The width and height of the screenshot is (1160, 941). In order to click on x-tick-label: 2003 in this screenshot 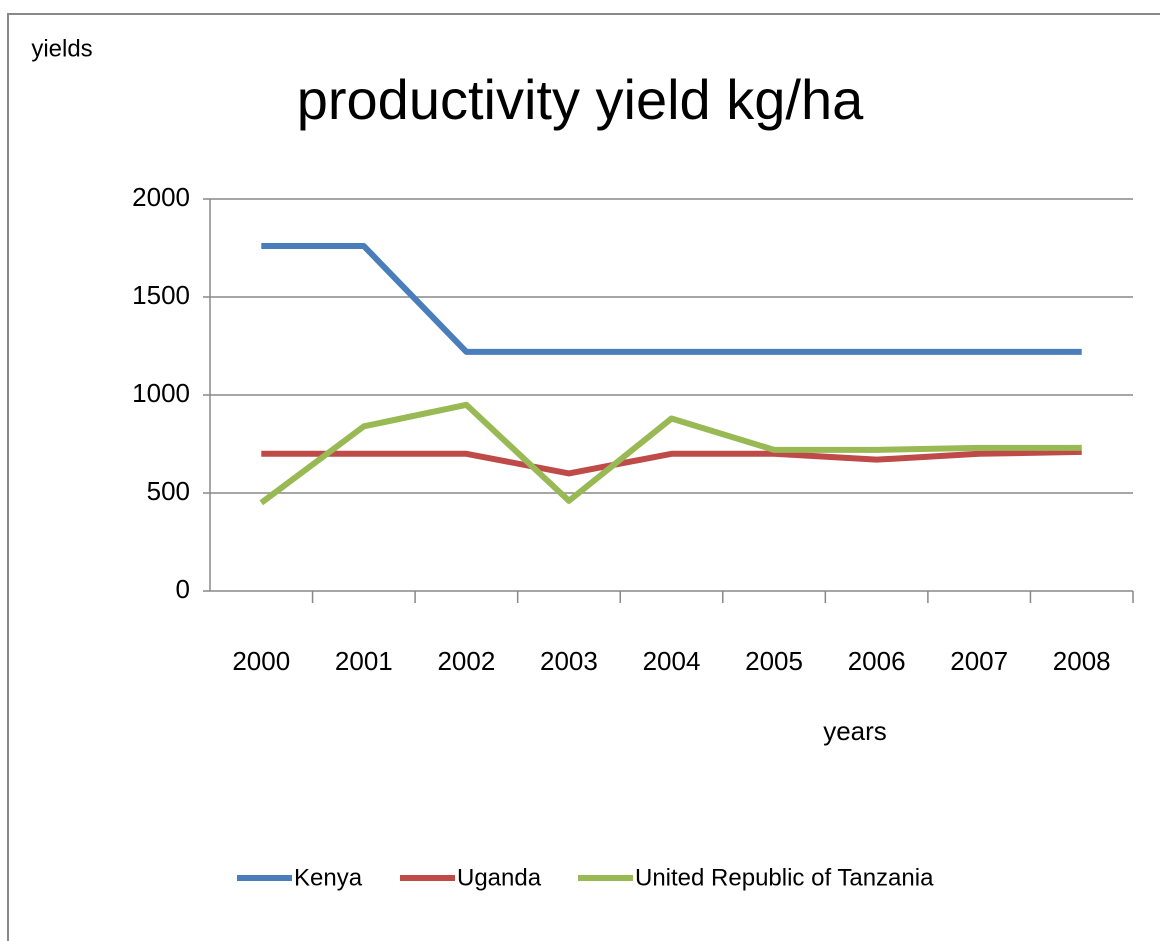, I will do `click(569, 661)`.